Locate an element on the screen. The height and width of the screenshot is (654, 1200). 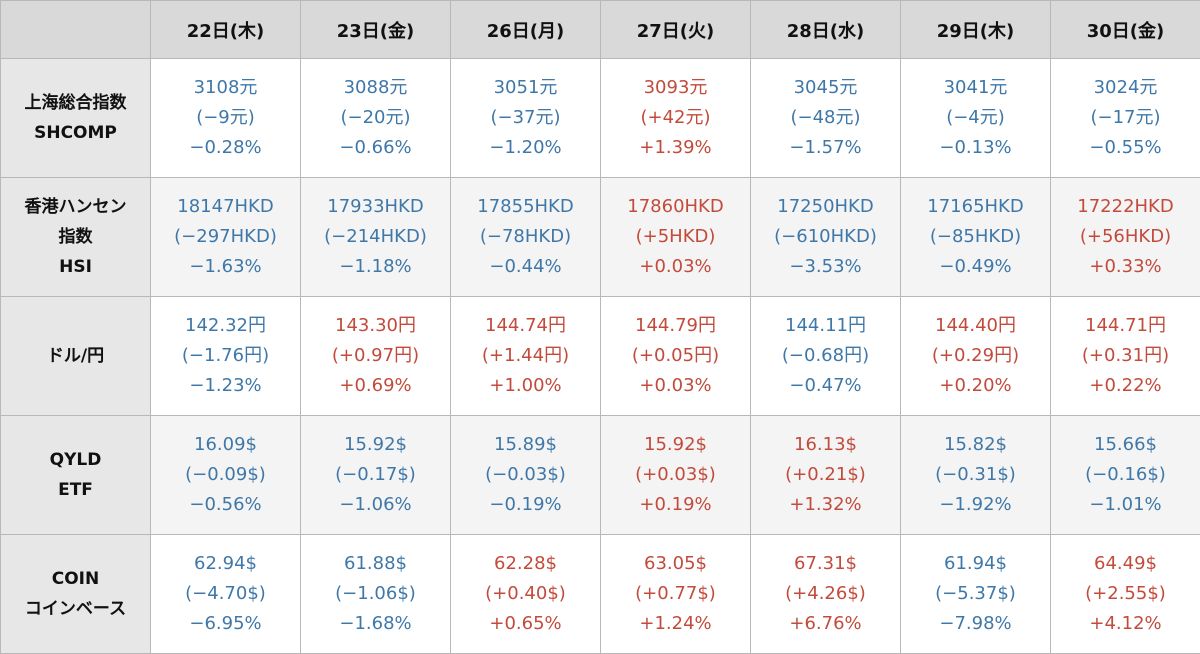
price-value: 3051元 is located at coordinates (525, 87).